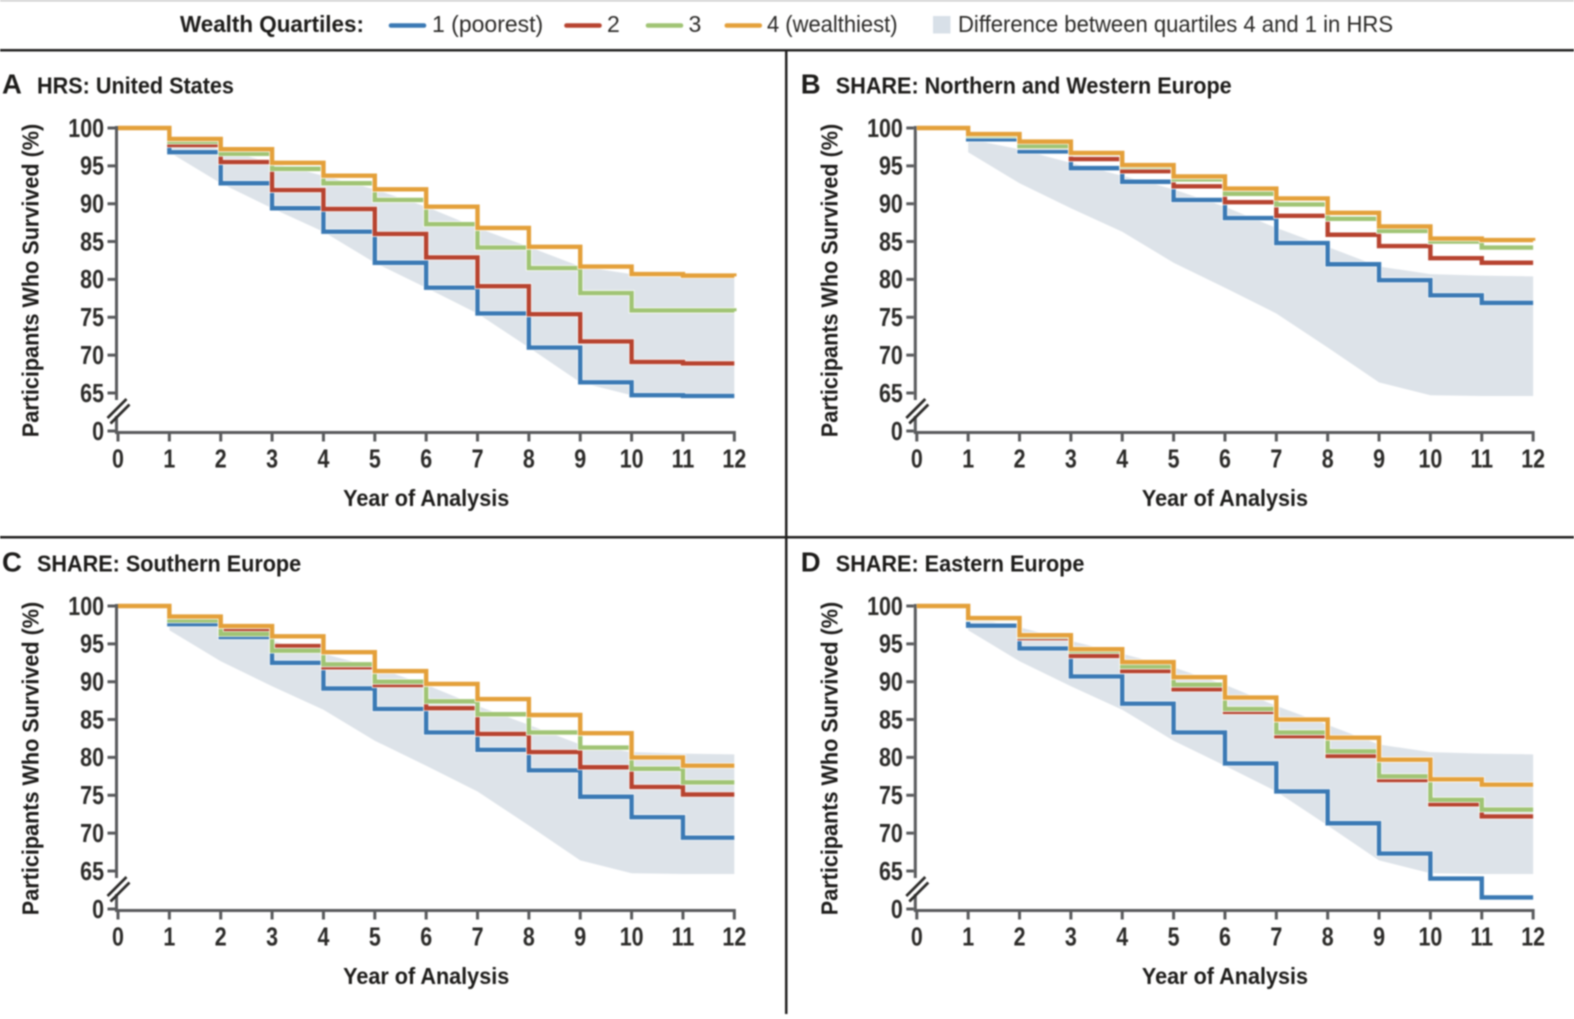 This screenshot has height=1019, width=1574. I want to click on svg-text: 1 (poorest), so click(487, 24).